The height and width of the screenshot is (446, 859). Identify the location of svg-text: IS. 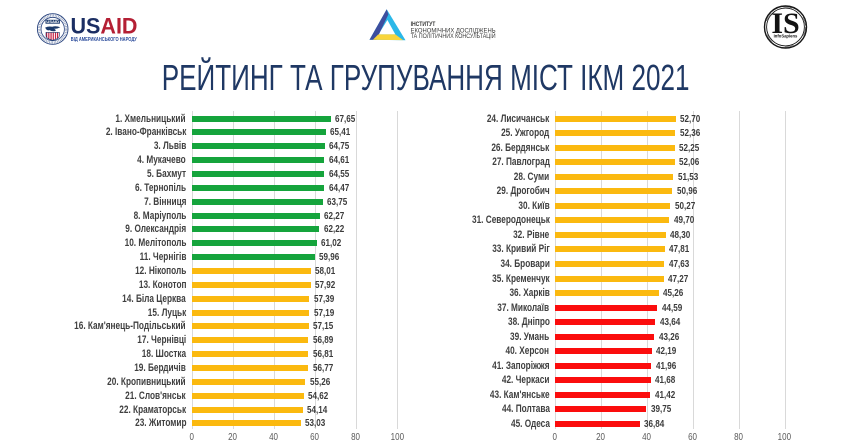
(785, 23).